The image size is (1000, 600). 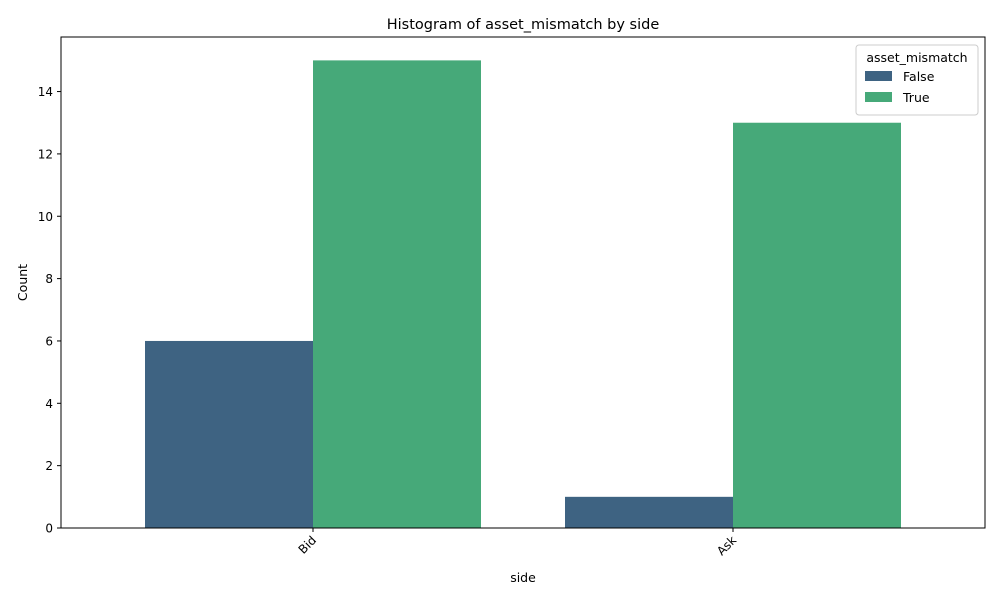 I want to click on chart-title: Histogram of asset_mismatch by side, so click(x=523, y=25).